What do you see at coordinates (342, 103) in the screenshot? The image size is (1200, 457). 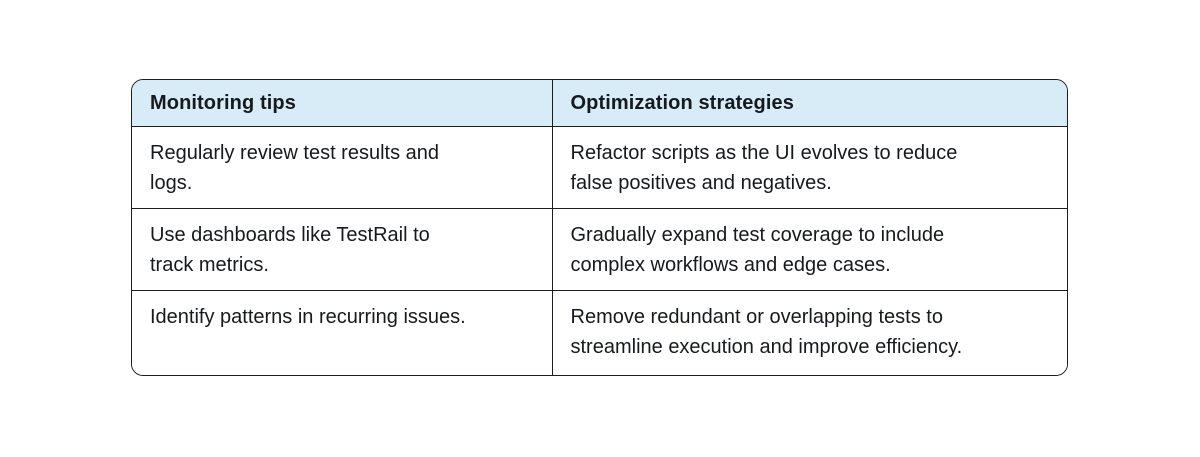 I see `column-header-monitoring-tips: Monitoring tips` at bounding box center [342, 103].